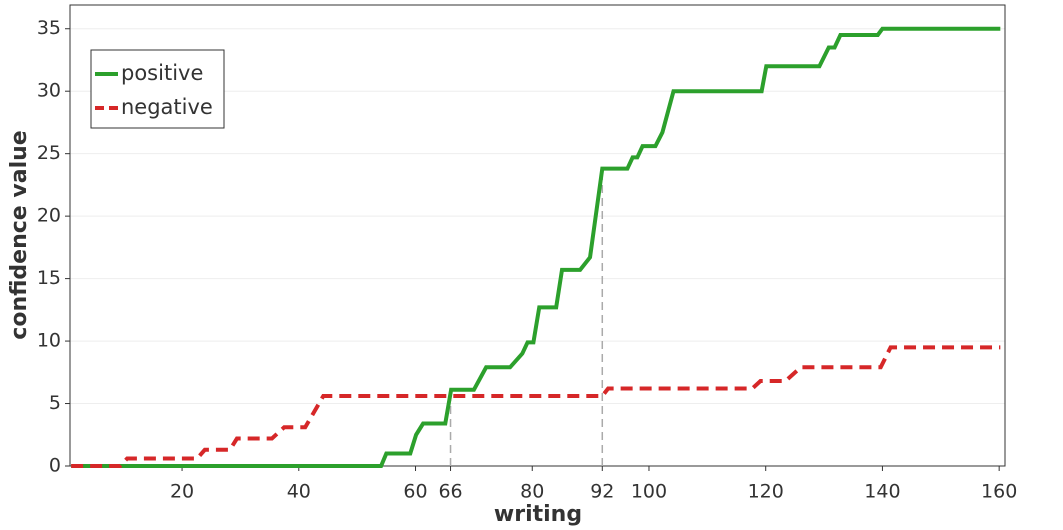 The height and width of the screenshot is (530, 1063). I want to click on legend-label: negative, so click(167, 107).